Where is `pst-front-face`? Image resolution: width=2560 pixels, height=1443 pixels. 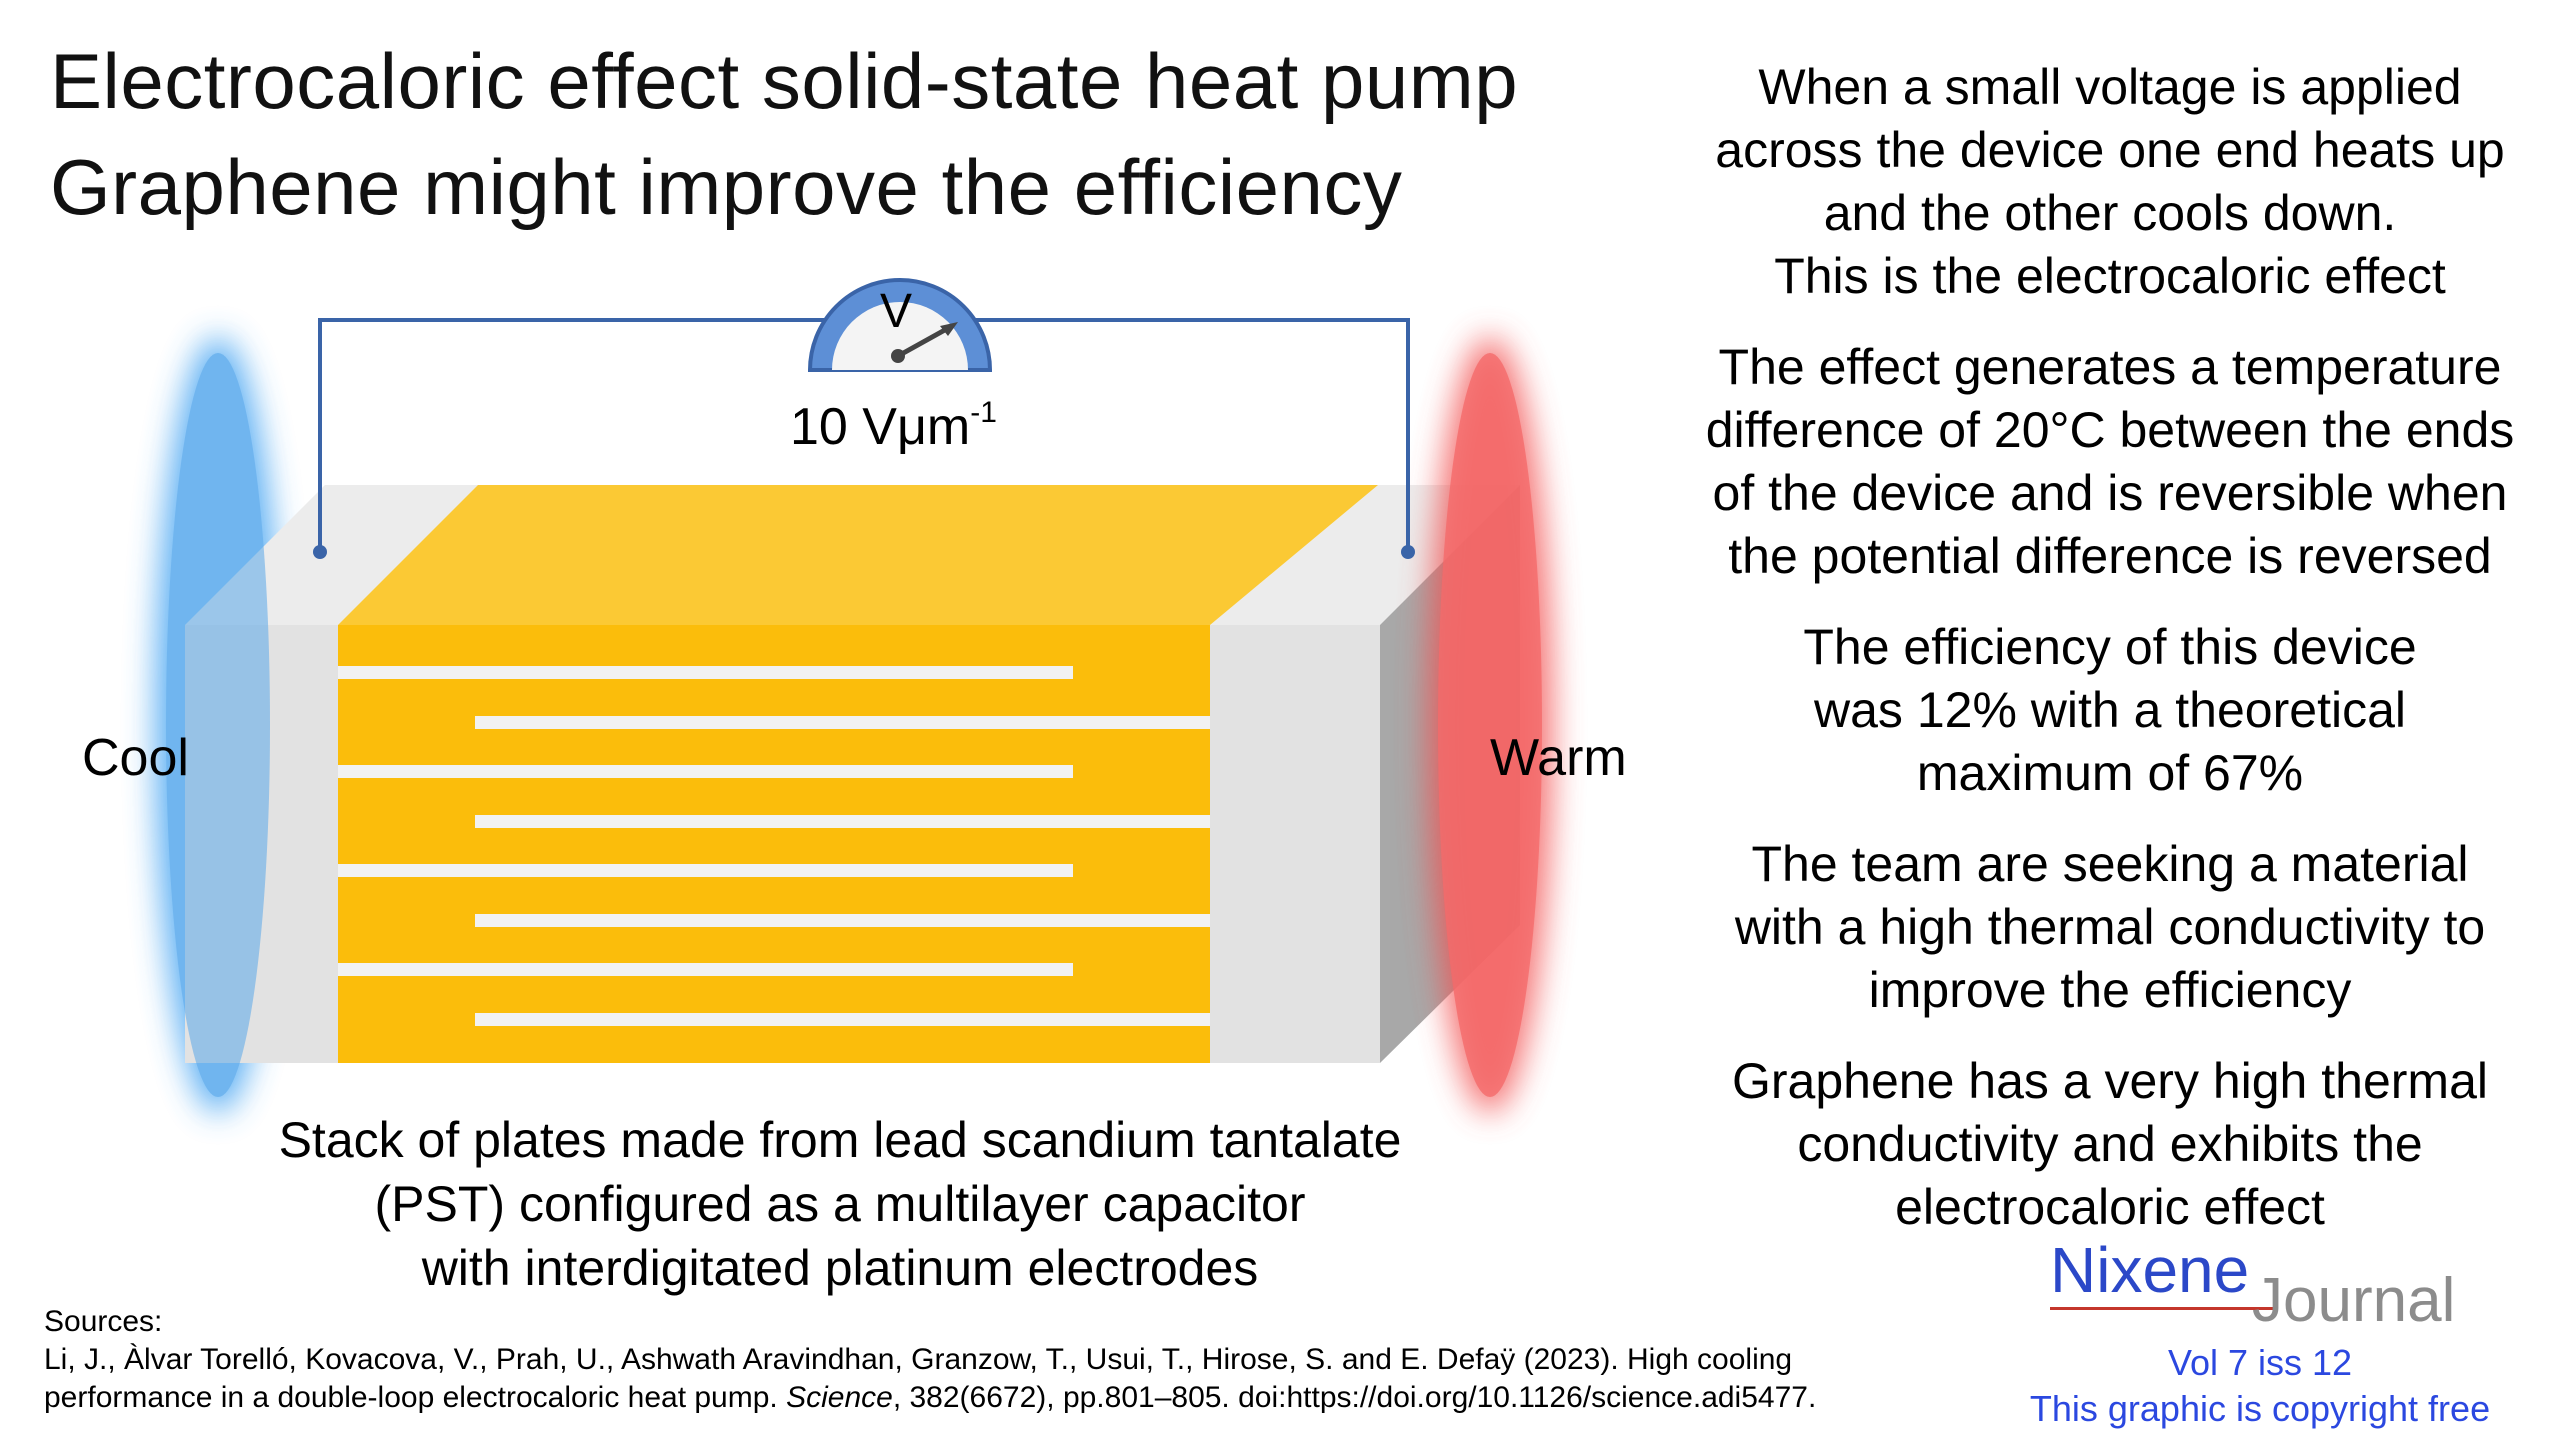
pst-front-face is located at coordinates (774, 844).